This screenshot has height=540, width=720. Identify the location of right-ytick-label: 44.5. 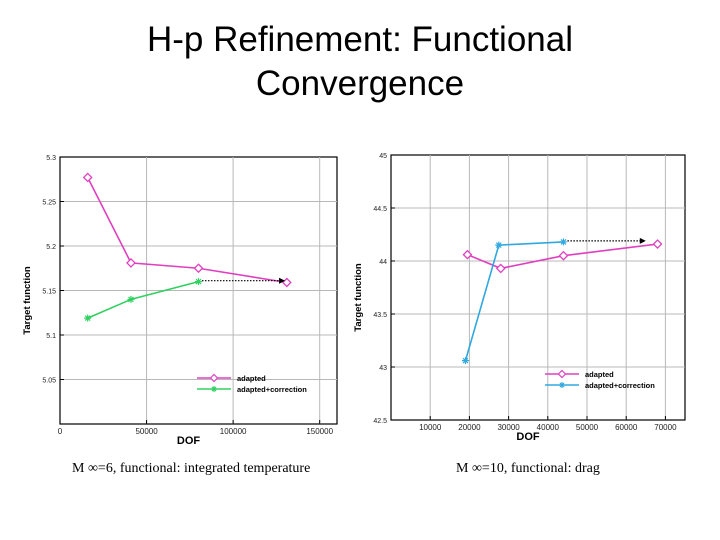
(380, 209).